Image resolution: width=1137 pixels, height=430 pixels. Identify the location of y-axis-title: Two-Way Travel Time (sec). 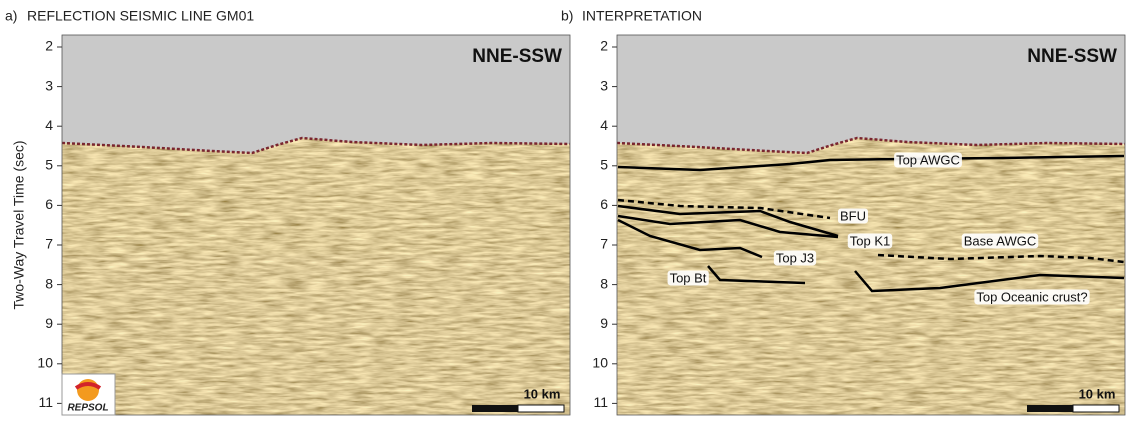
(19, 224).